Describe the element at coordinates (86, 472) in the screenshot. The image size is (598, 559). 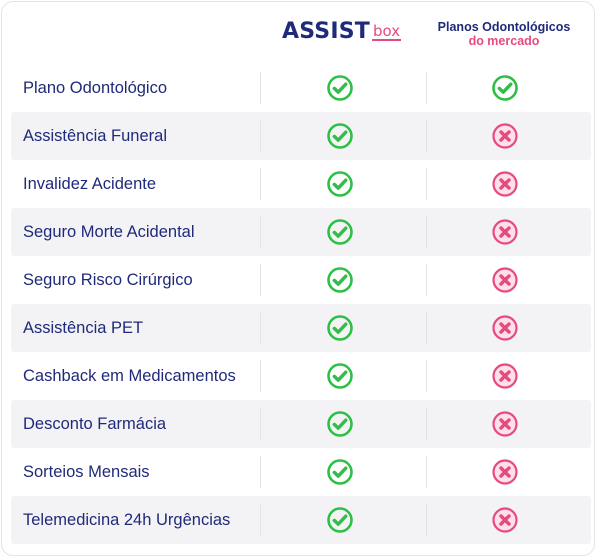
I see `row-label: Sorteios Mensais` at that location.